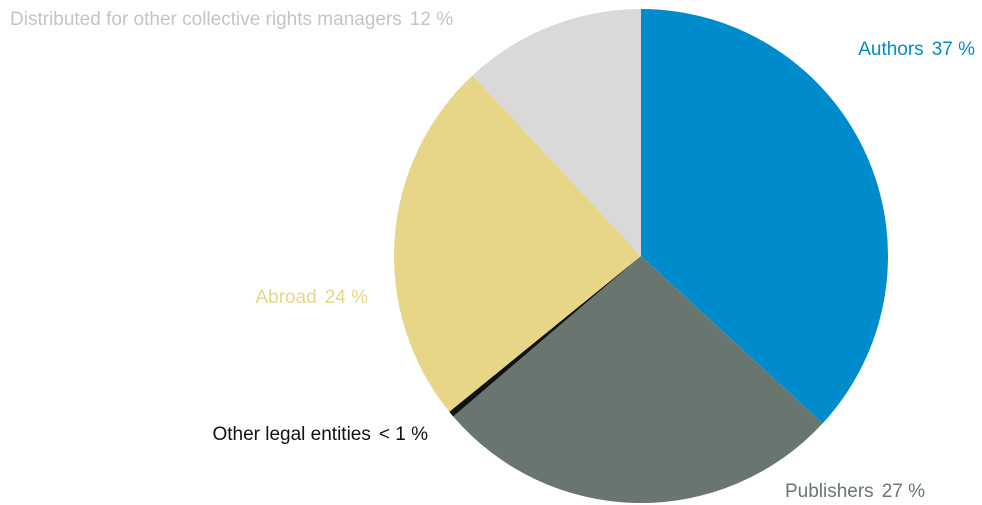 The image size is (982, 505). Describe the element at coordinates (890, 49) in the screenshot. I see `slice-label-name: Authors` at that location.